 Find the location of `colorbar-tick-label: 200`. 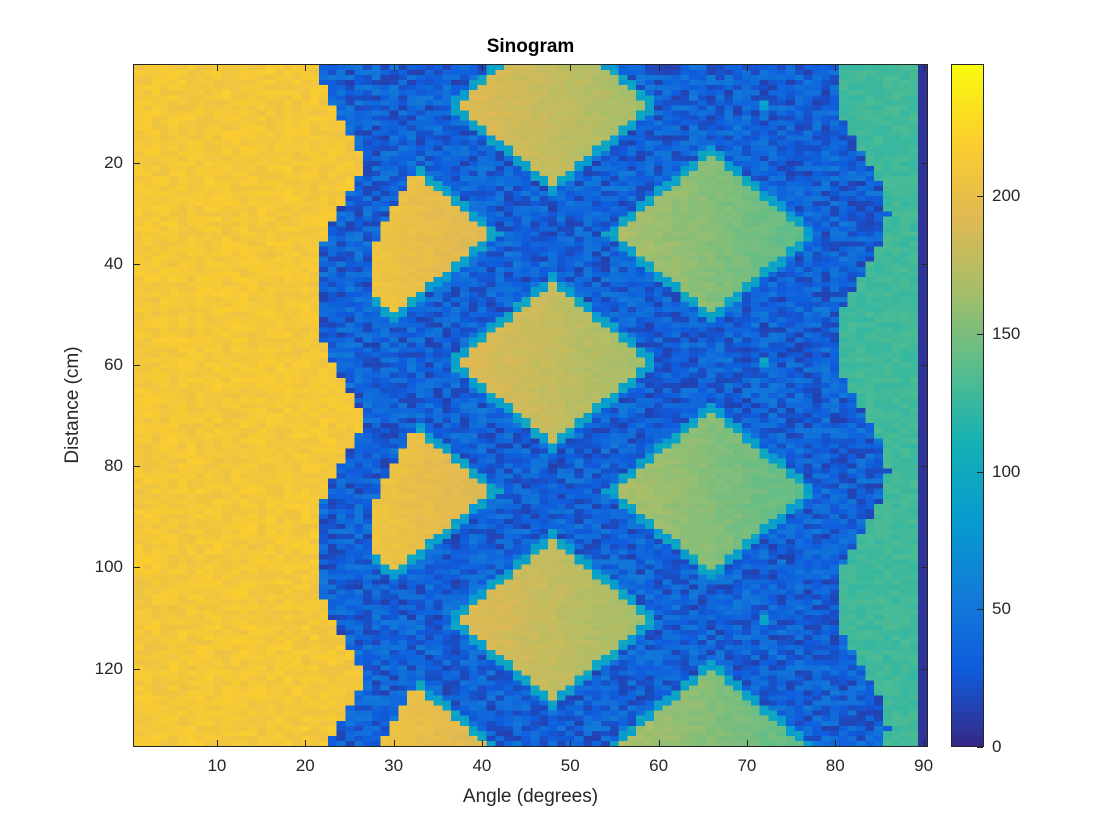

colorbar-tick-label: 200 is located at coordinates (1006, 196).